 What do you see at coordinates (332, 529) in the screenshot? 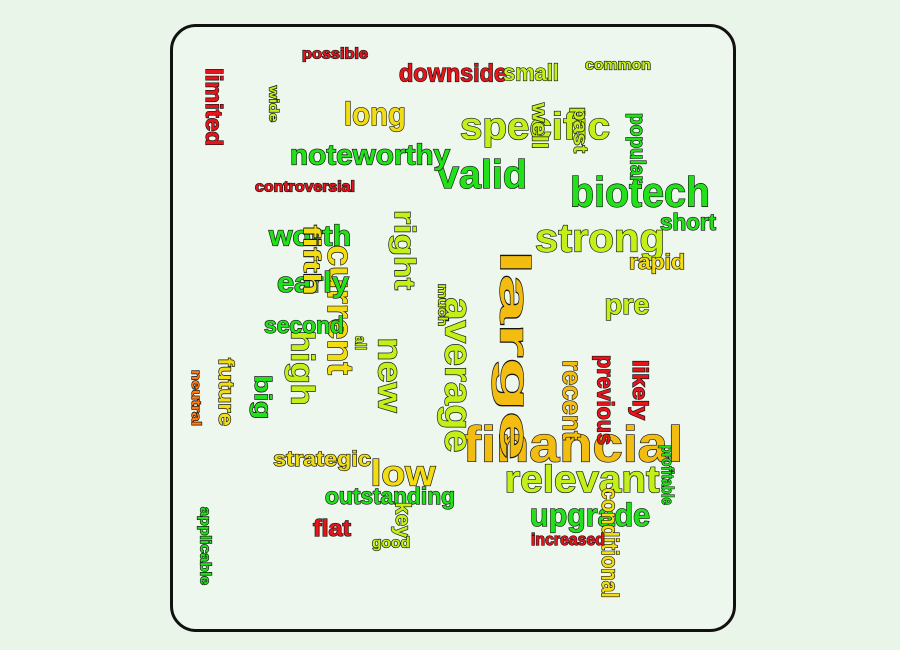
I see `word-flat: flat` at bounding box center [332, 529].